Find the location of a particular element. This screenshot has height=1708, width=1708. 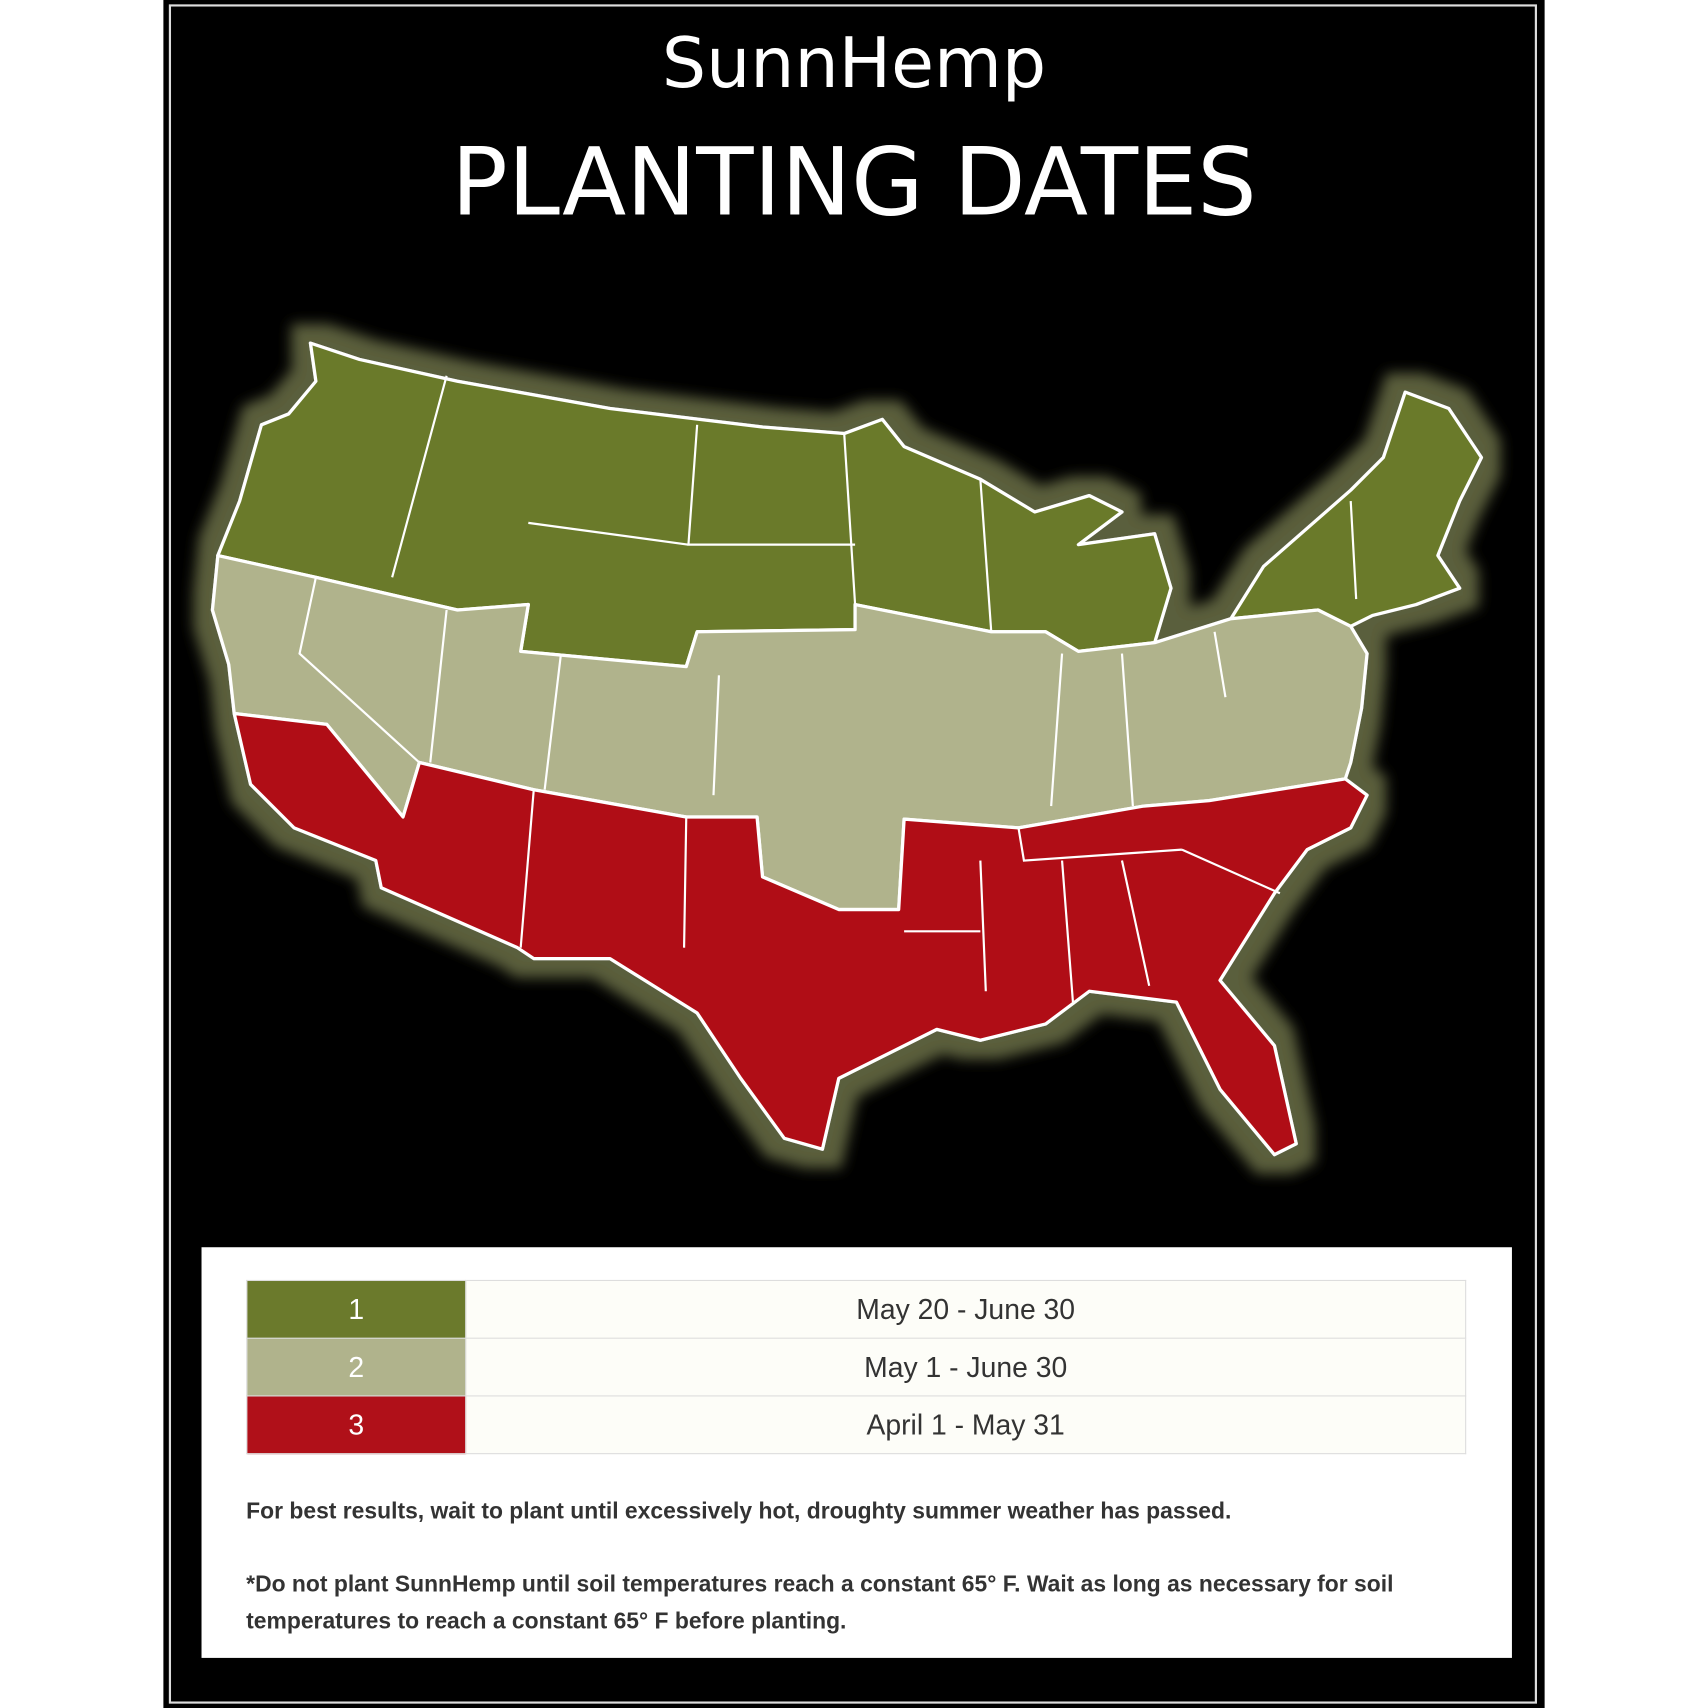

legend-row: 2 May 1 - June 30 is located at coordinates (856, 1367).